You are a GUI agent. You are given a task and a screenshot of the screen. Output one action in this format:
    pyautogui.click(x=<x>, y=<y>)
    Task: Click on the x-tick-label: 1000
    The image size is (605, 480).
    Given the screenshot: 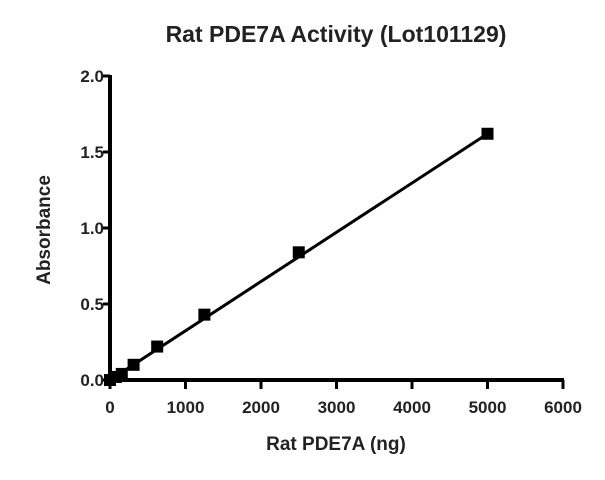 What is the action you would take?
    pyautogui.click(x=186, y=407)
    